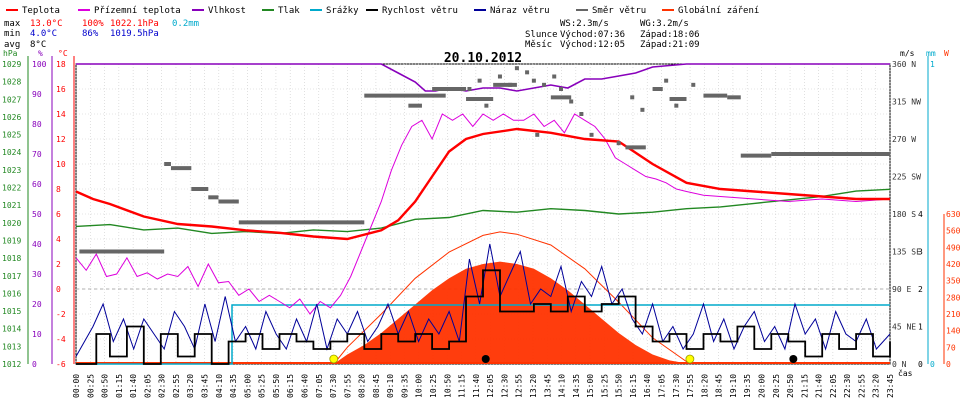 The image size is (966, 400). Describe the element at coordinates (404, 386) in the screenshot. I see `x-tick-label: 09:35` at that location.